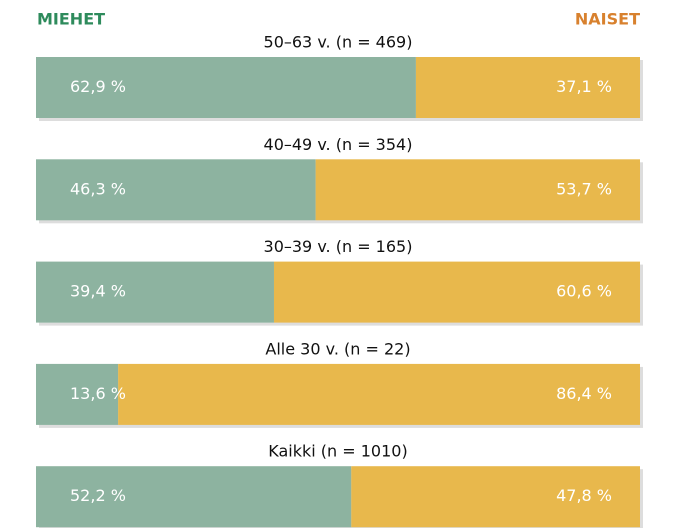  I want to click on legend-label: MIEHET, so click(71, 19).